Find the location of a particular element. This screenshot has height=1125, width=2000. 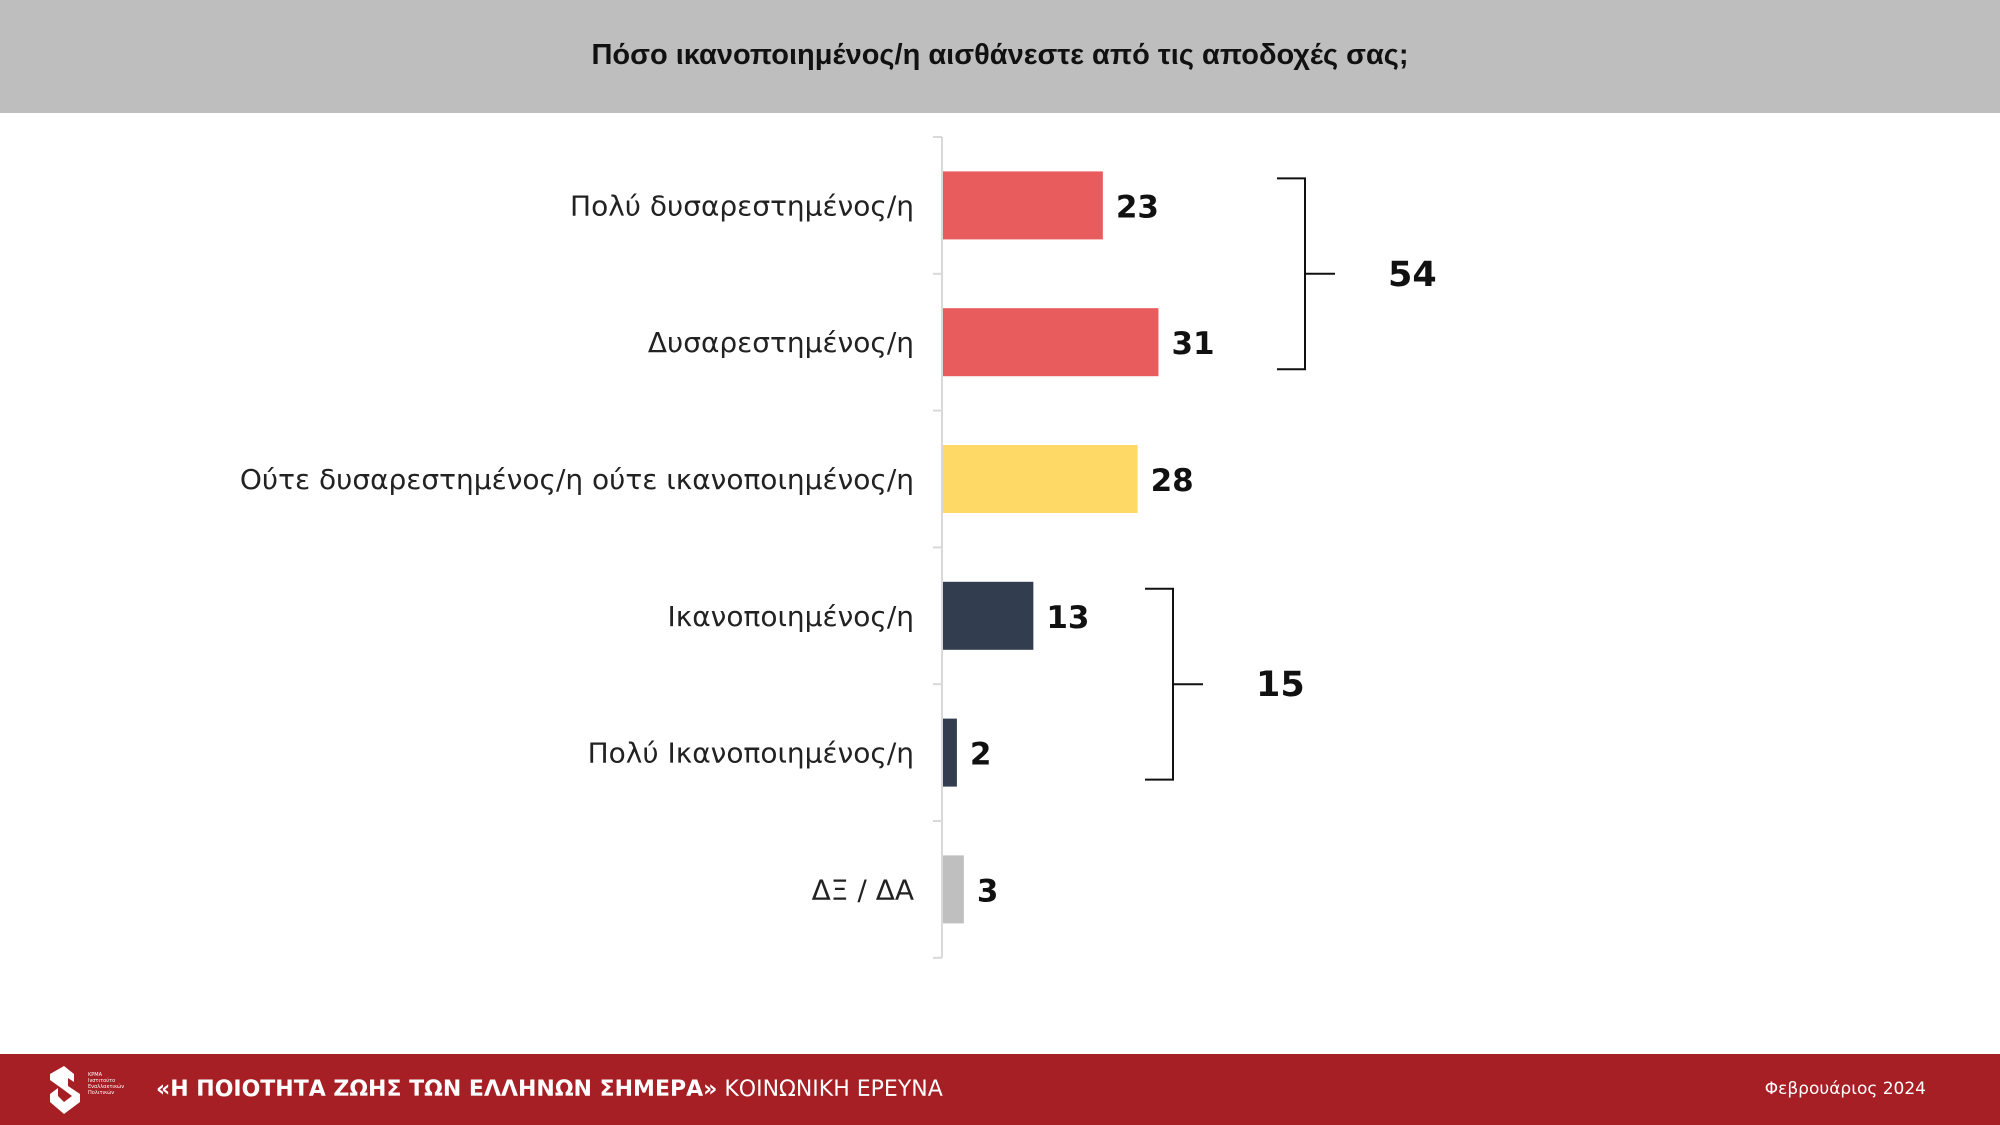

category-label: Πολύ Ικανοποιημένος/η is located at coordinates (751, 753).